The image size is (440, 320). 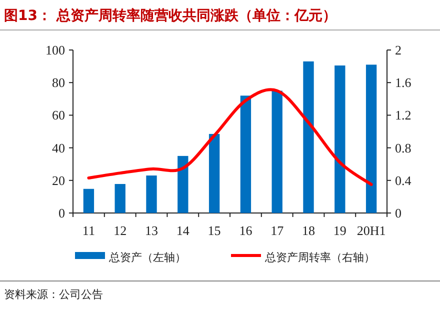 What do you see at coordinates (58, 180) in the screenshot?
I see `y-tick-label: 20` at bounding box center [58, 180].